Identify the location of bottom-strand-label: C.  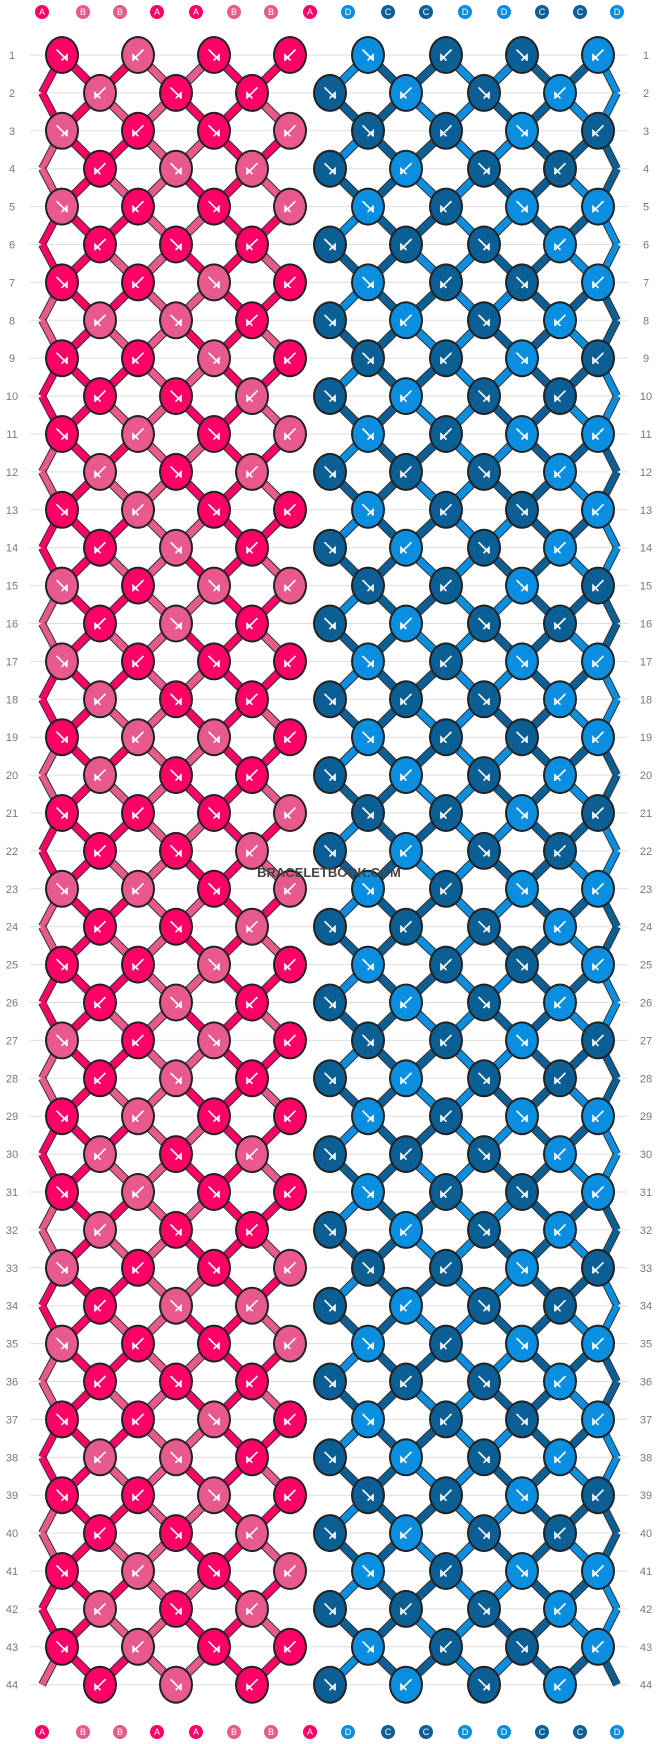
(542, 1732).